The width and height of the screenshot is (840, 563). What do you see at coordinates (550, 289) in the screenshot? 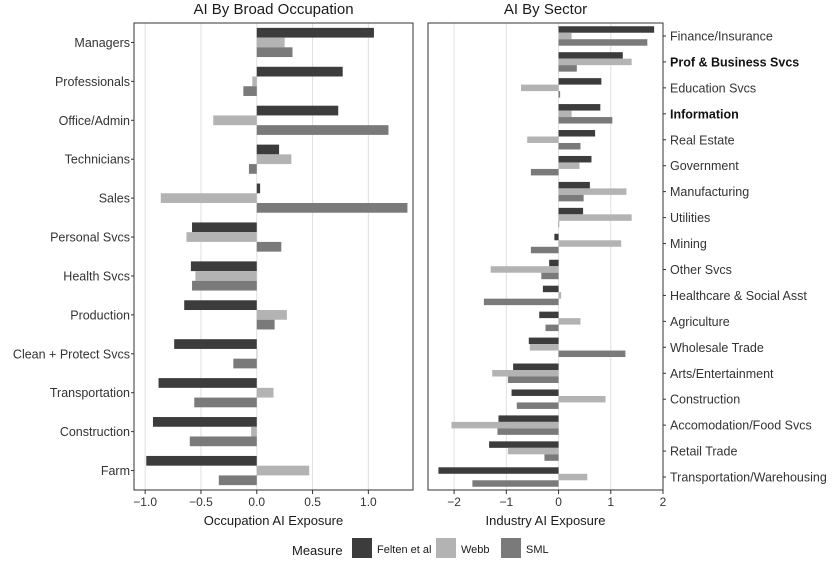
I see `bar-felten-et-al-healthcare-social-asst` at bounding box center [550, 289].